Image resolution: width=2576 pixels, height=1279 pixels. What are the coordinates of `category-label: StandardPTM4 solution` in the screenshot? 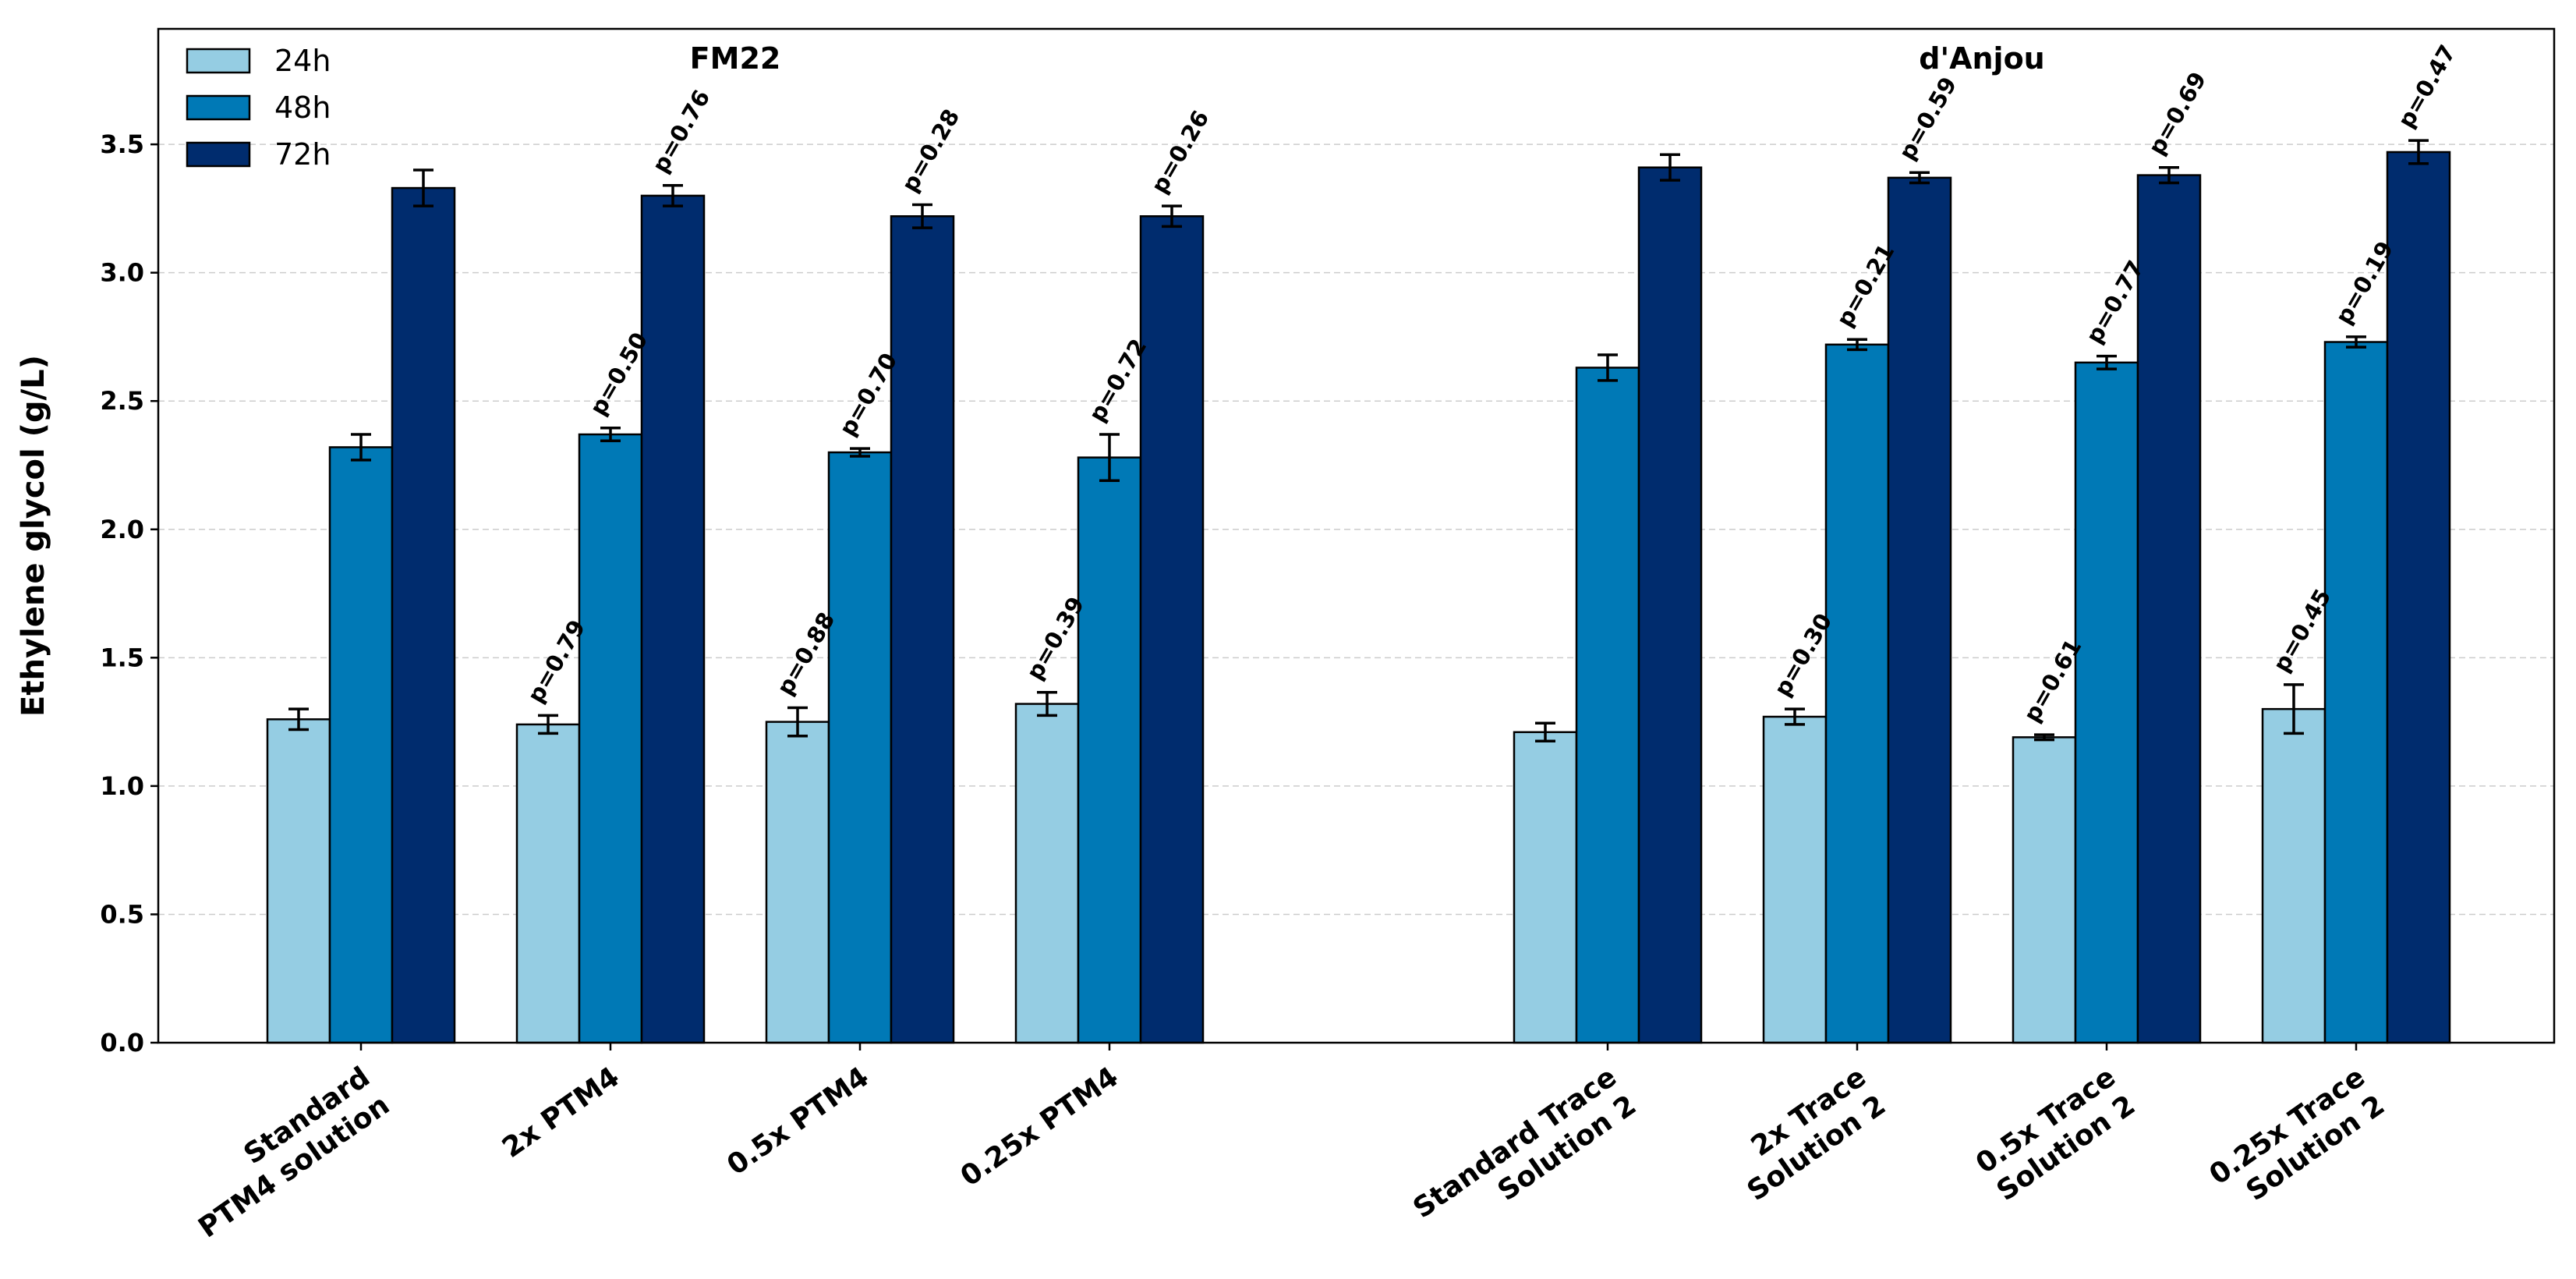 It's located at (284, 1152).